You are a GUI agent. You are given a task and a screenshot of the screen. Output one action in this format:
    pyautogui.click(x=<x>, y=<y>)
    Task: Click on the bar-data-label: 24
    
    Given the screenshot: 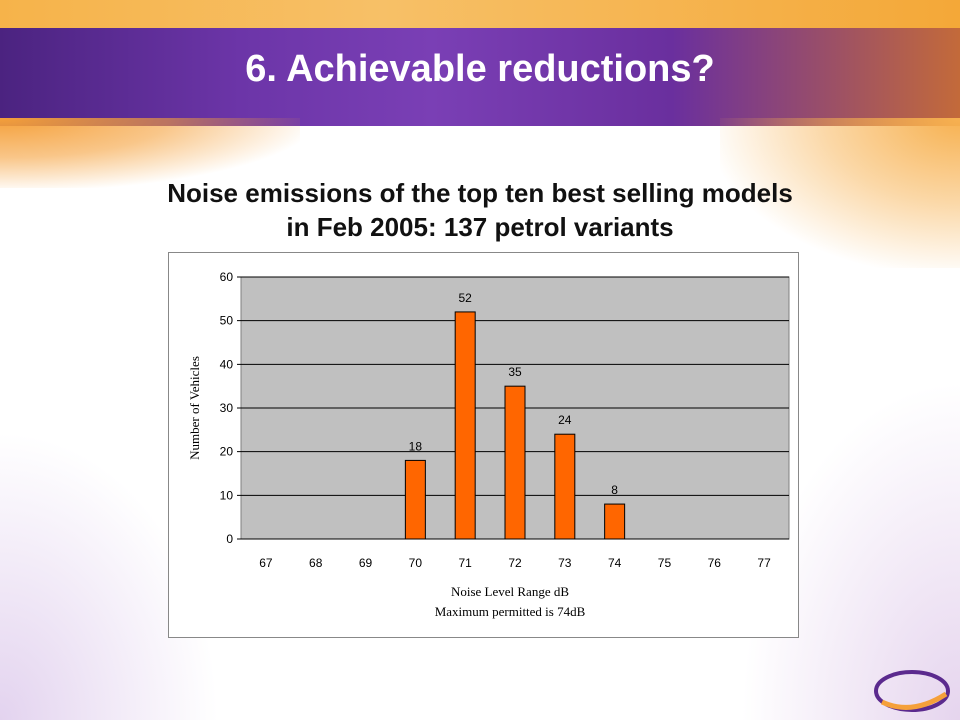 What is the action you would take?
    pyautogui.click(x=565, y=420)
    